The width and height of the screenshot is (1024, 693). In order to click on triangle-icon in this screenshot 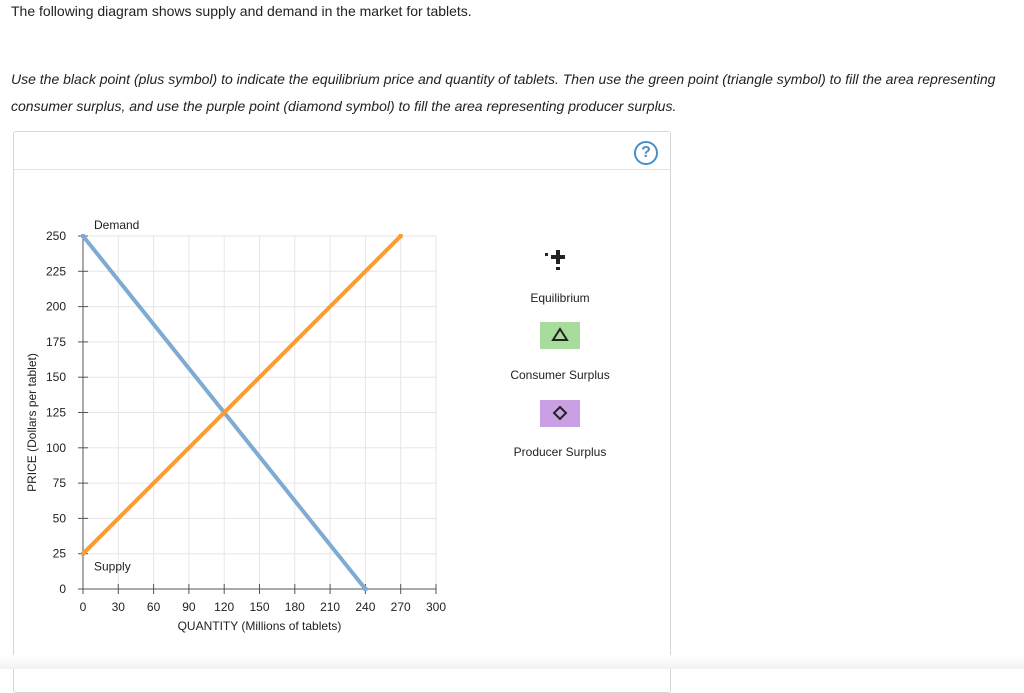, I will do `click(560, 334)`.